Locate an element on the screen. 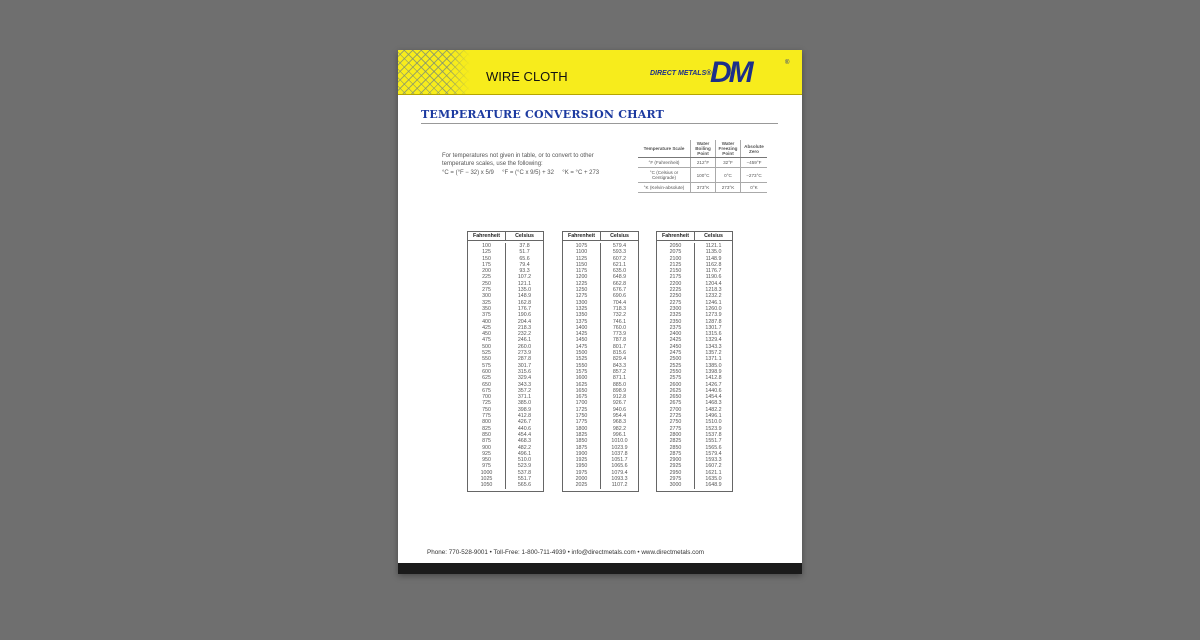 This screenshot has height=640, width=1200. fahrenheit-cell: 2875 is located at coordinates (676, 454).